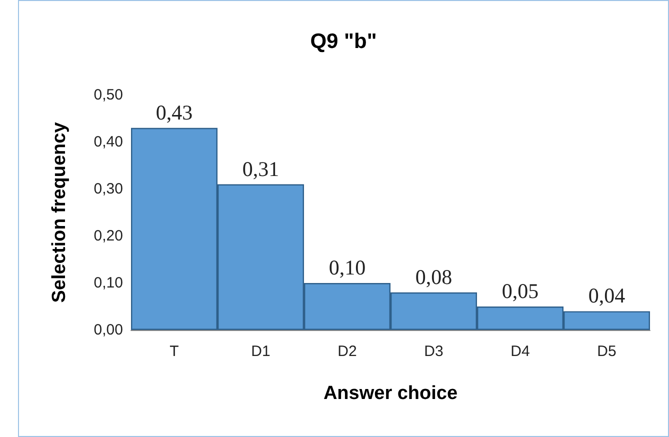  What do you see at coordinates (108, 189) in the screenshot?
I see `y-tick-label: 0,30` at bounding box center [108, 189].